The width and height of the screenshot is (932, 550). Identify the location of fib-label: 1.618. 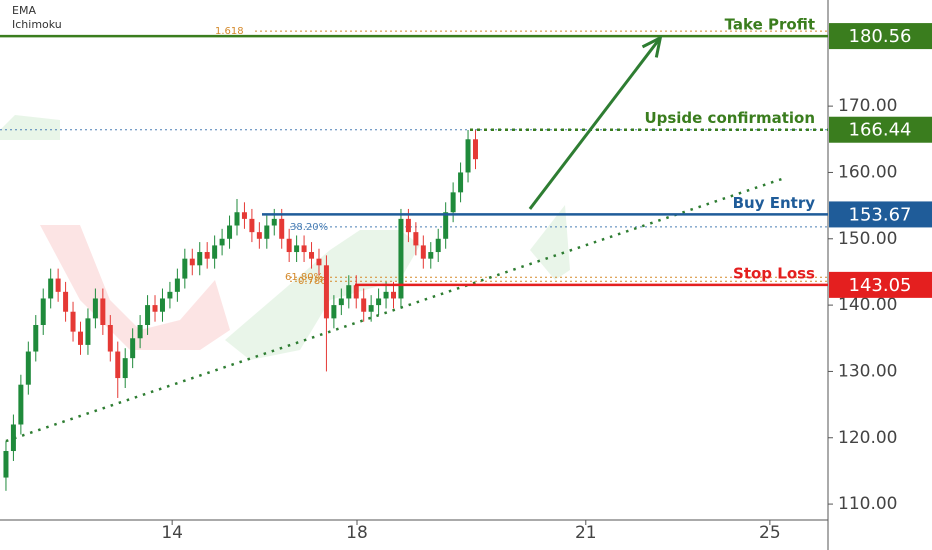
(229, 31).